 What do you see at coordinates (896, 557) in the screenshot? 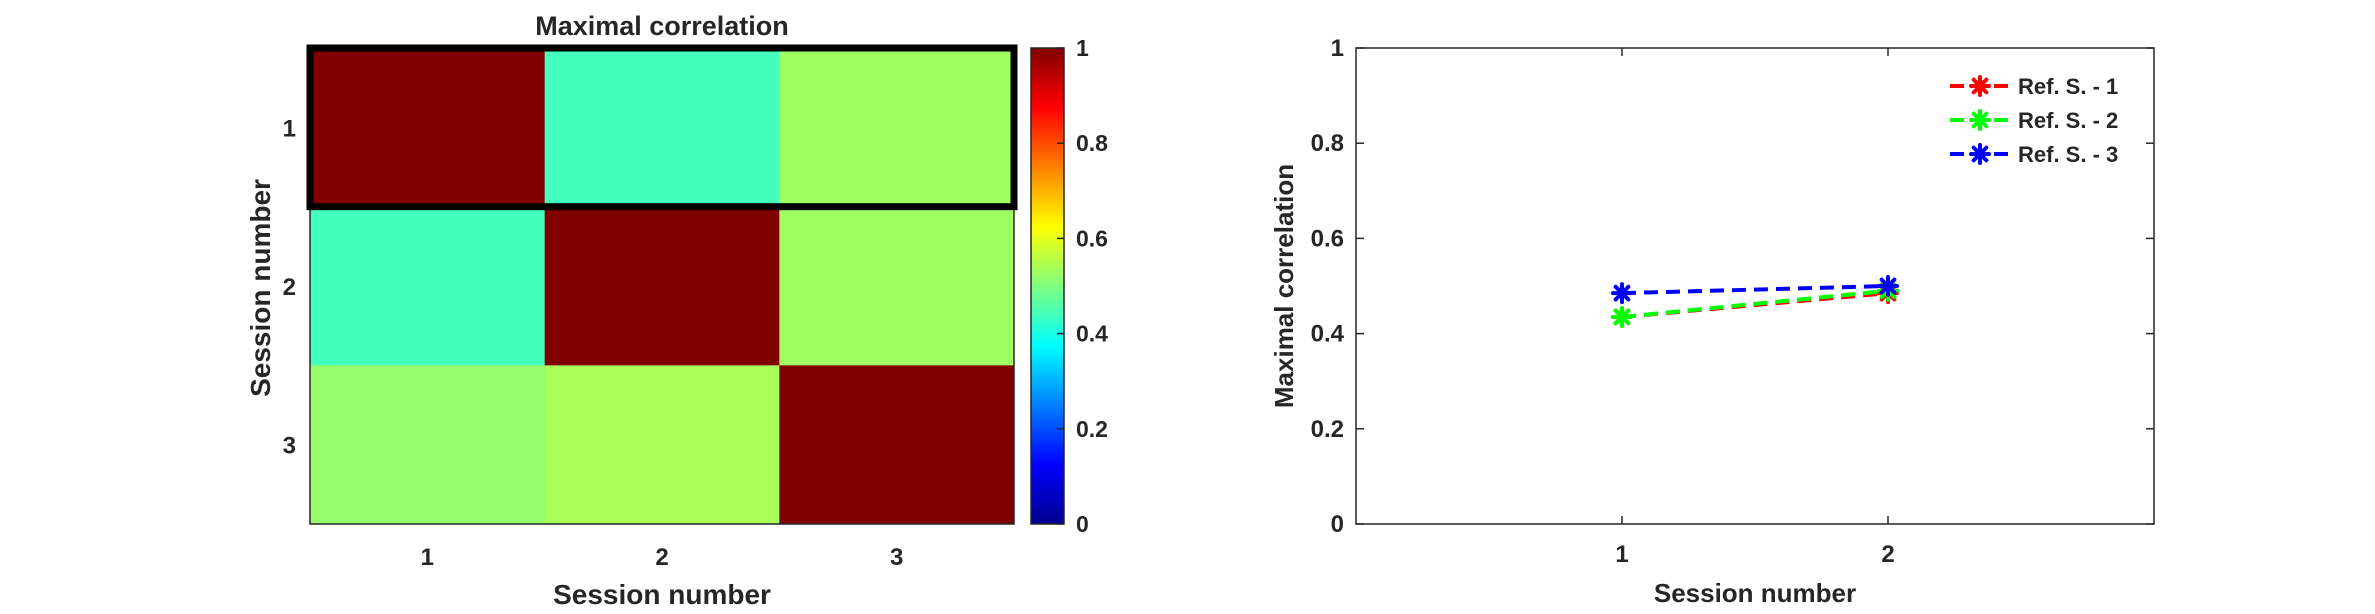
I see `heatmap-x-tick-label: 3` at bounding box center [896, 557].